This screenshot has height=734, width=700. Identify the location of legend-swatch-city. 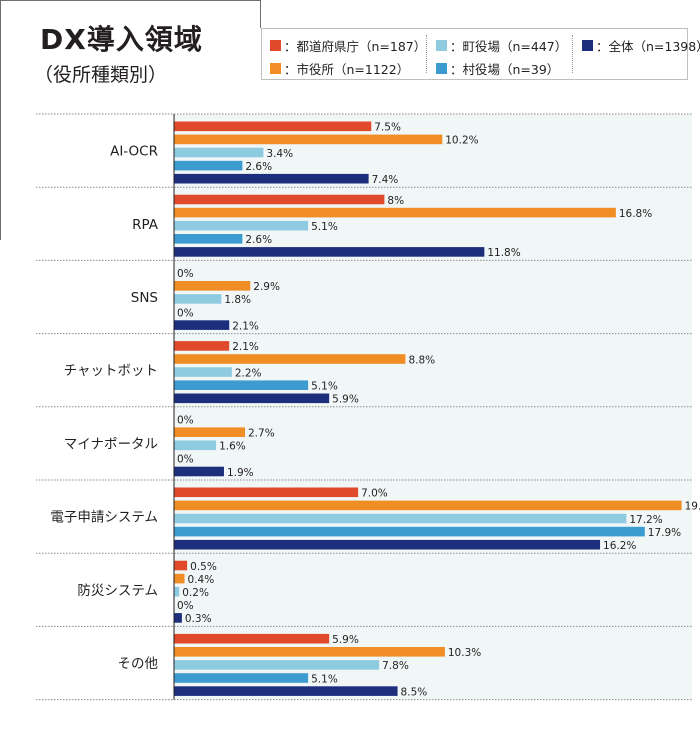
(275, 68).